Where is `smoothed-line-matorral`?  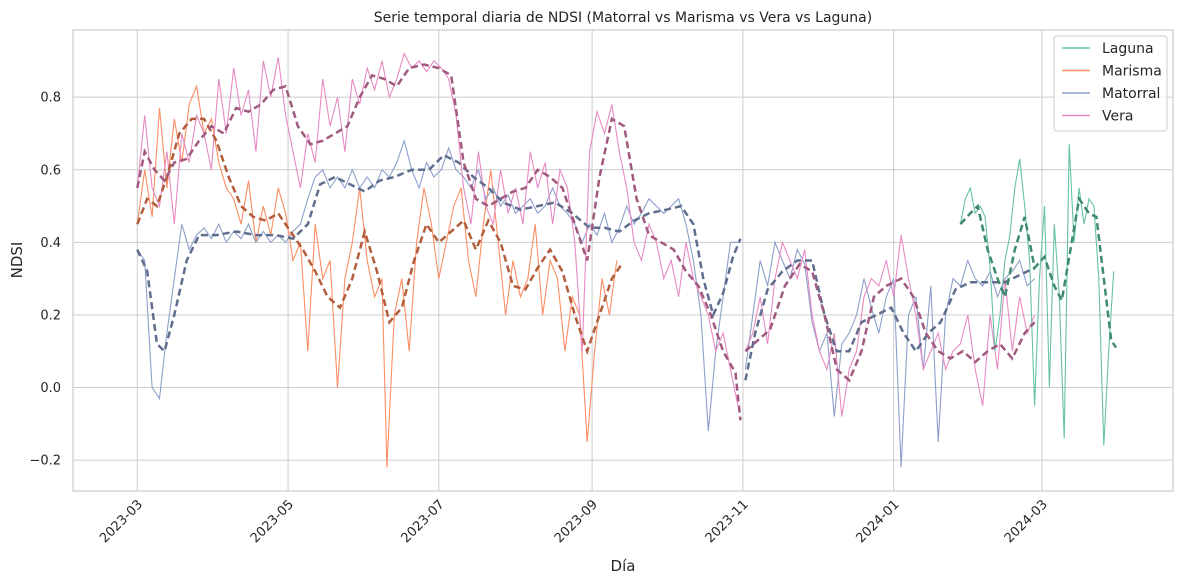 smoothed-line-matorral is located at coordinates (890, 320).